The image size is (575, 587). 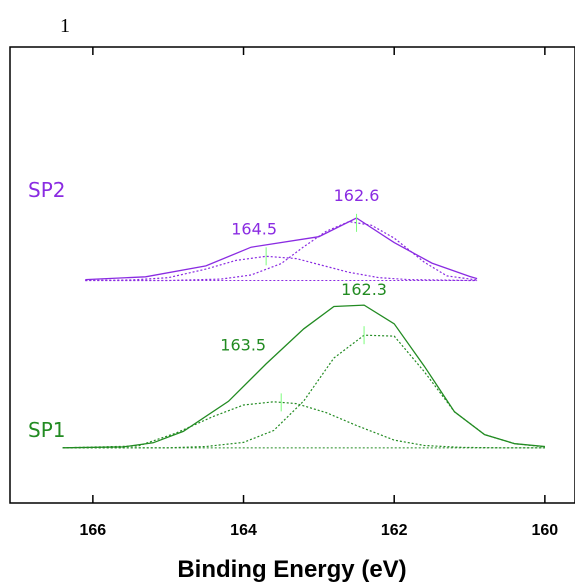 I want to click on peak-label: 162.6, so click(x=357, y=195).